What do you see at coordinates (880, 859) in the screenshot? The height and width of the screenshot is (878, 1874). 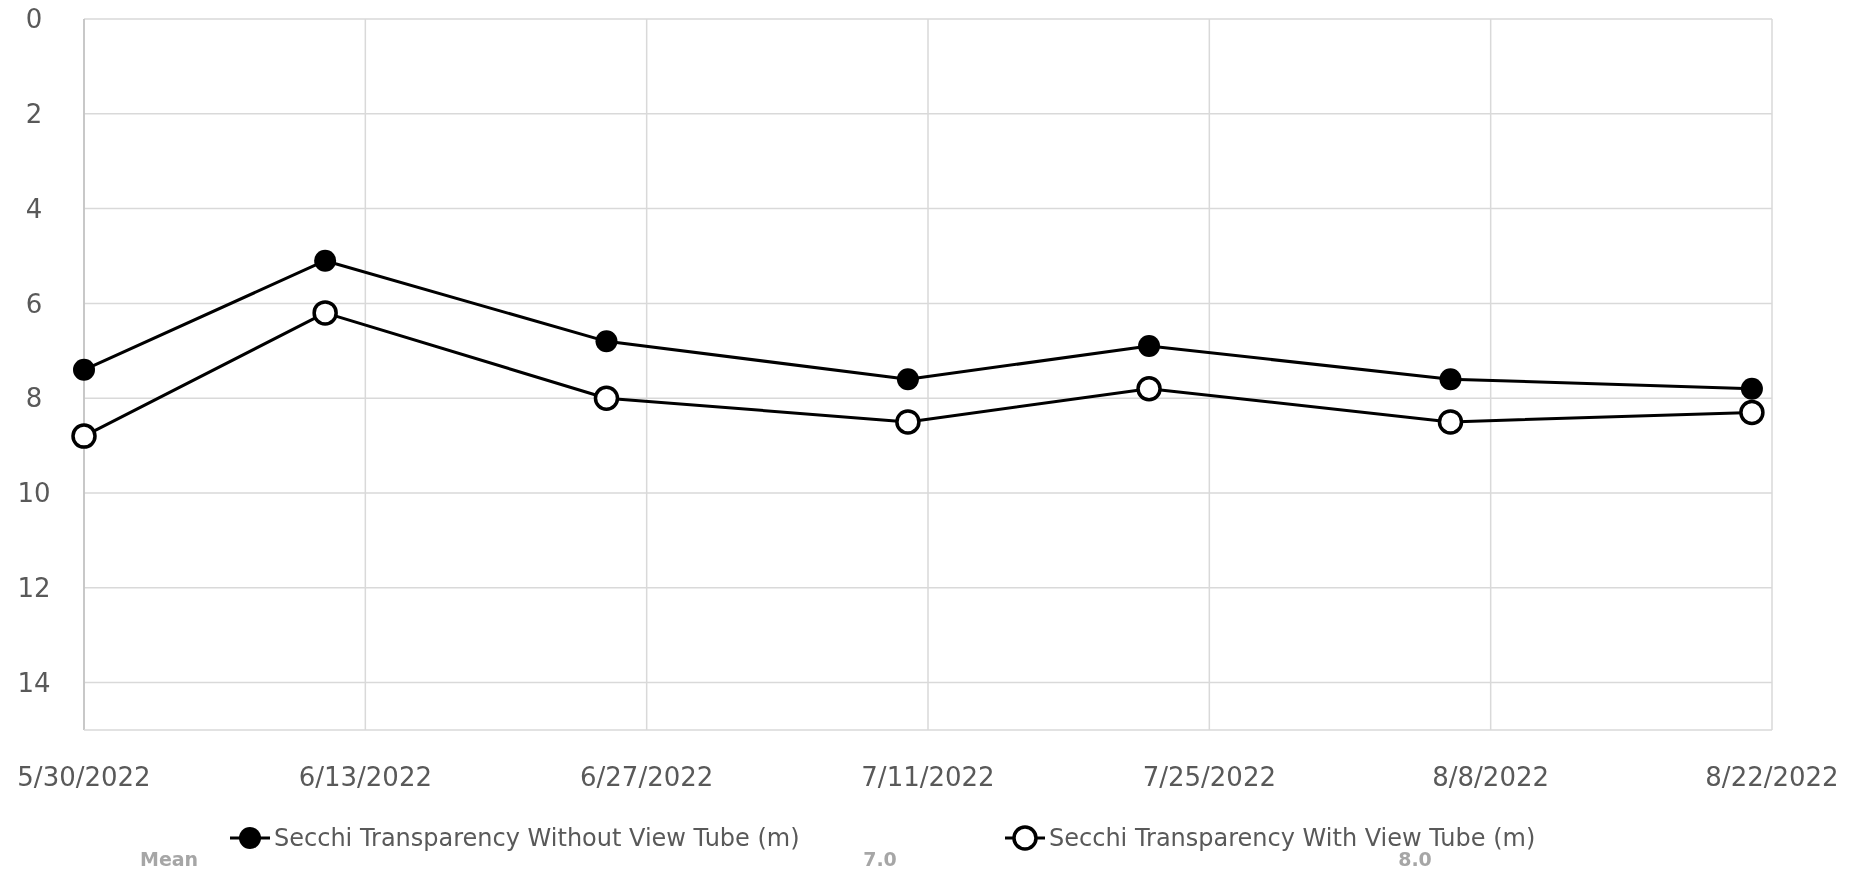 I see `text: 7.0` at bounding box center [880, 859].